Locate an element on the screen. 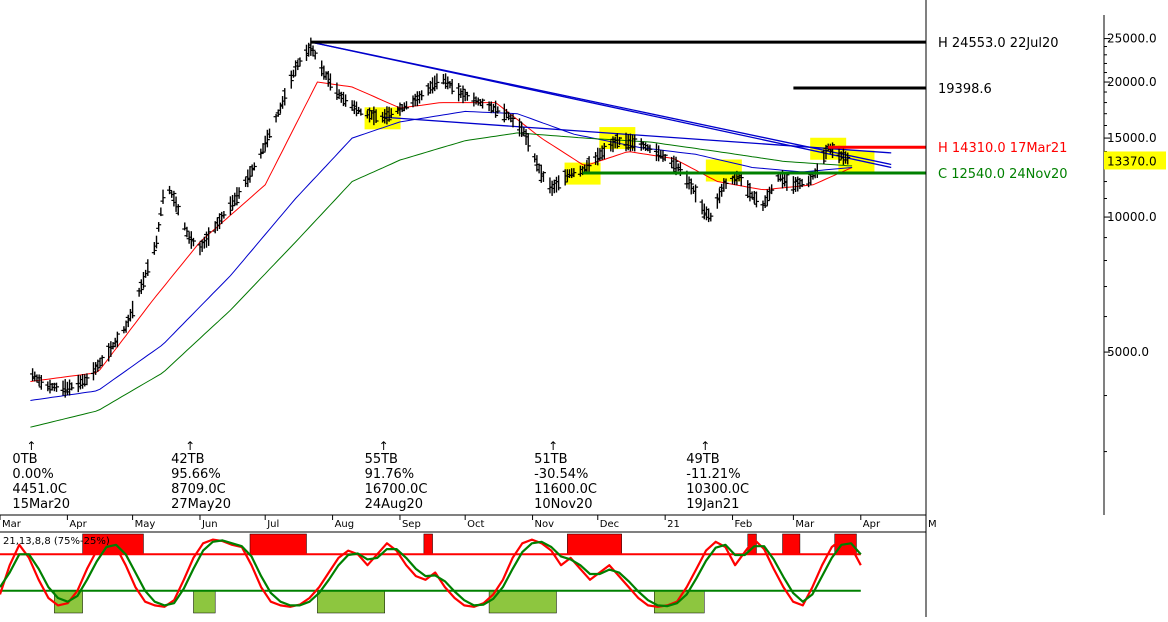  annotation-line: 27May20 is located at coordinates (201, 504).